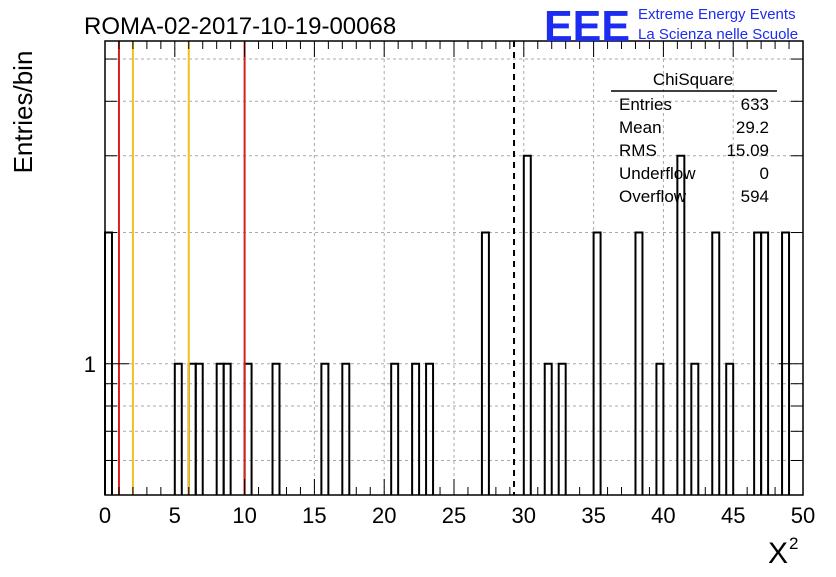  What do you see at coordinates (718, 34) in the screenshot?
I see `logo-line-2: La Scienza nelle Scuole` at bounding box center [718, 34].